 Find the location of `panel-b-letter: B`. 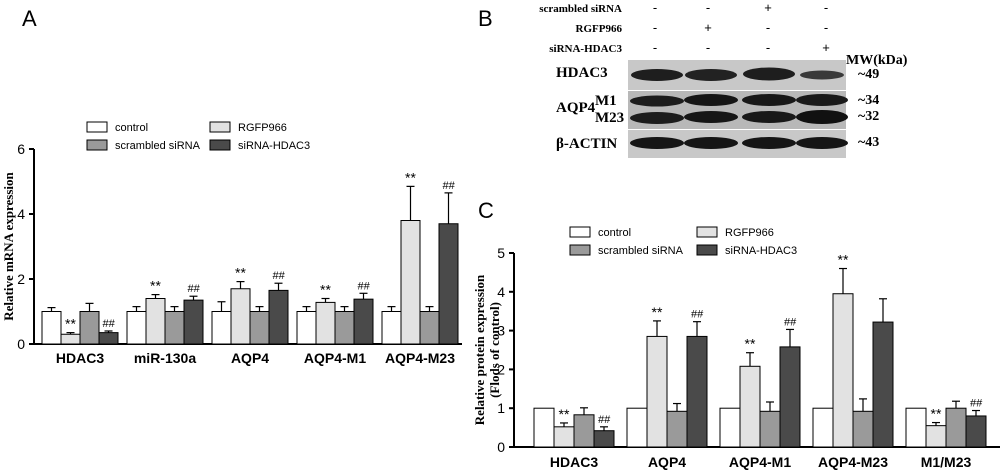

panel-b-letter: B is located at coordinates (485, 18).